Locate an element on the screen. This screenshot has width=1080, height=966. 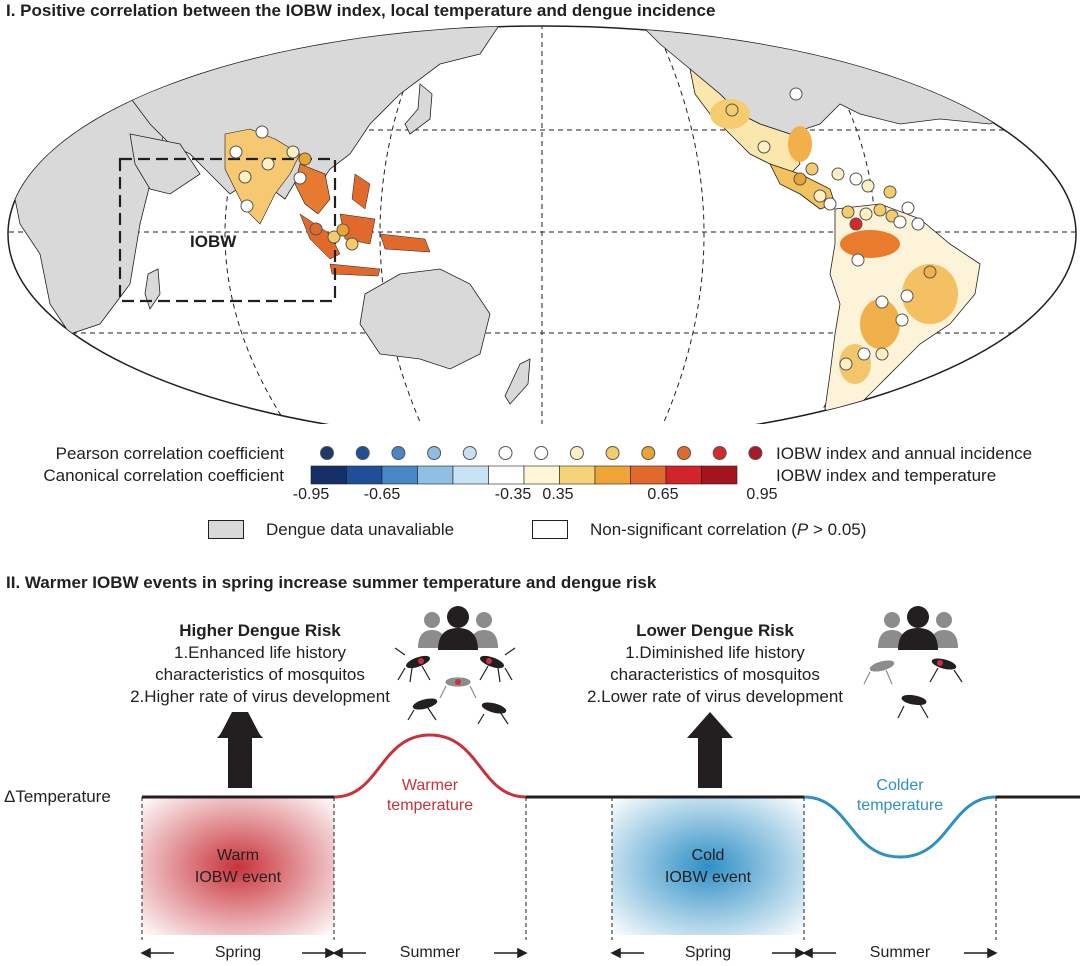
tick-label: 0.95 is located at coordinates (762, 494).